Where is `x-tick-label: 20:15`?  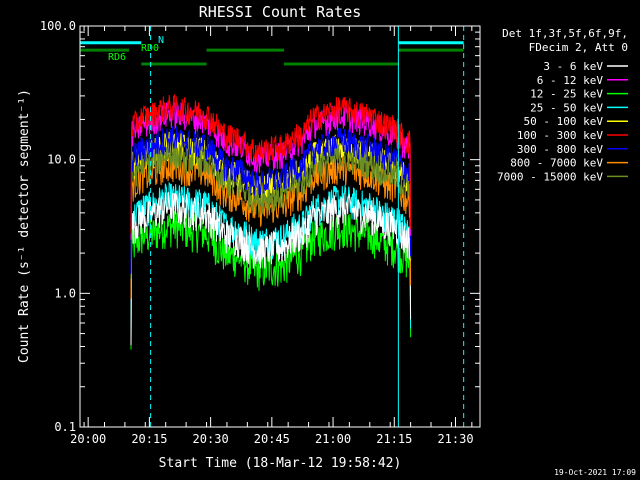
x-tick-label: 20:15 is located at coordinates (149, 439).